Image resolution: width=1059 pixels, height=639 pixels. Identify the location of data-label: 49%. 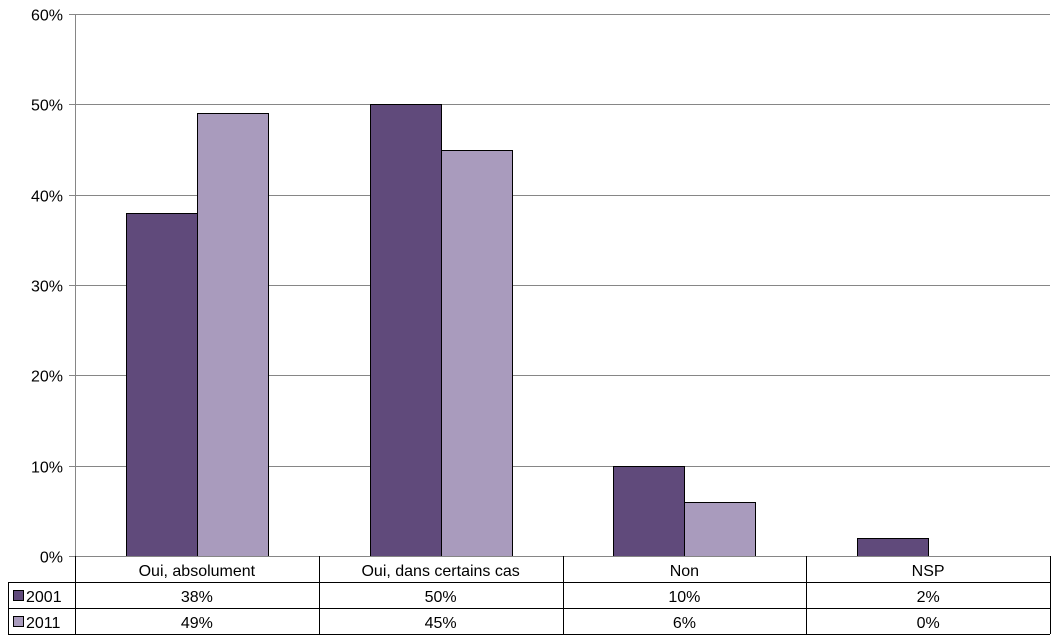
(197, 623).